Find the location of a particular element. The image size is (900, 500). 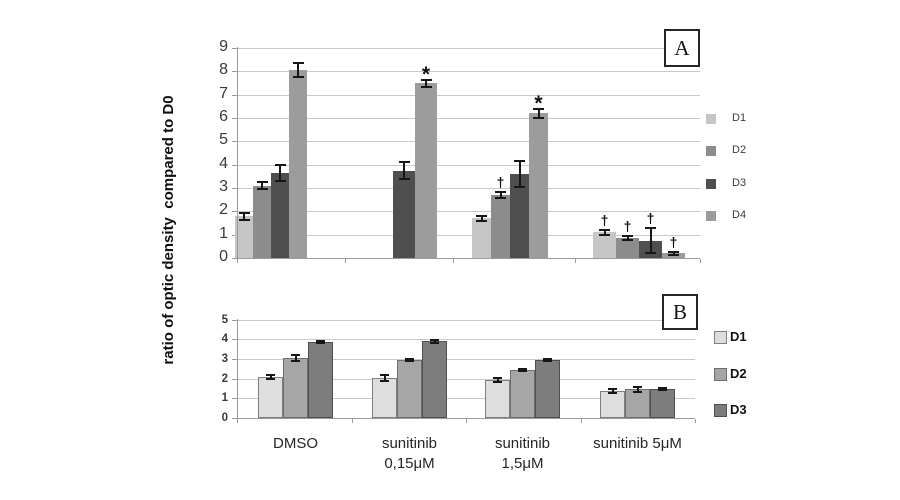

y-tick-label: 8 is located at coordinates (223, 70).